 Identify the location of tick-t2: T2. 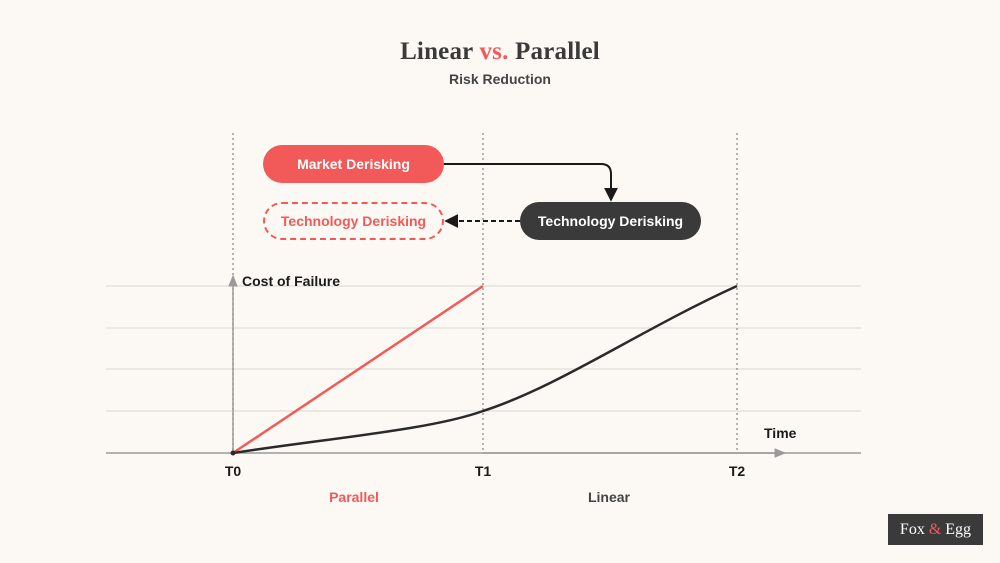
(737, 471).